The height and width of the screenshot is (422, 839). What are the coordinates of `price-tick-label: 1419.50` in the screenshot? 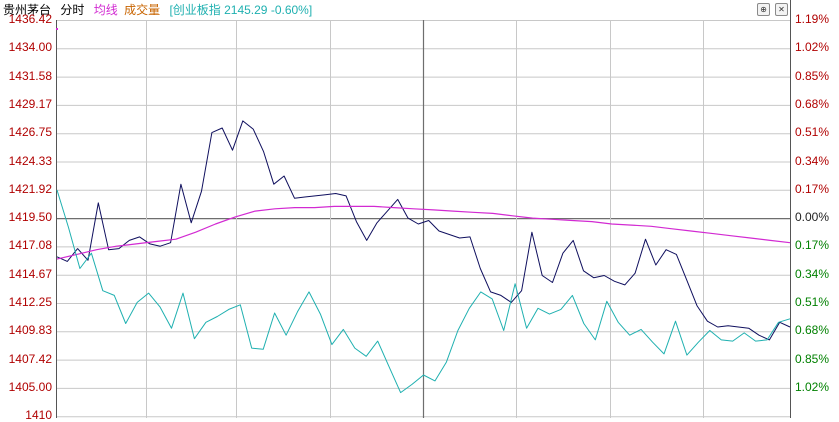 It's located at (30, 217).